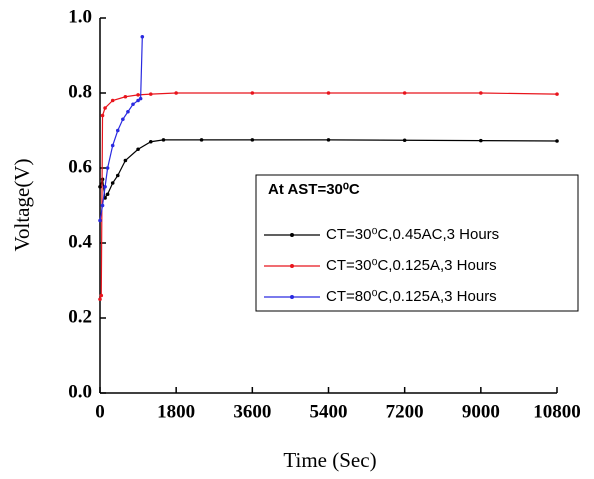 The width and height of the screenshot is (594, 479). What do you see at coordinates (80, 241) in the screenshot?
I see `y-tick-label: 0.4` at bounding box center [80, 241].